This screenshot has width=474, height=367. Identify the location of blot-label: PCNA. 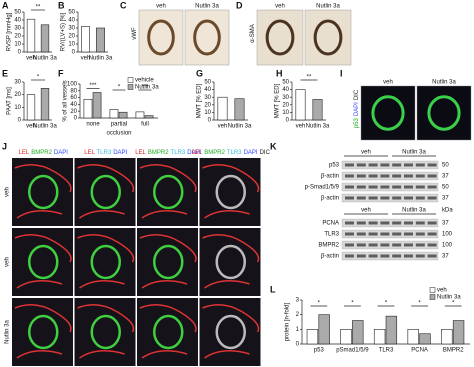
(330, 224).